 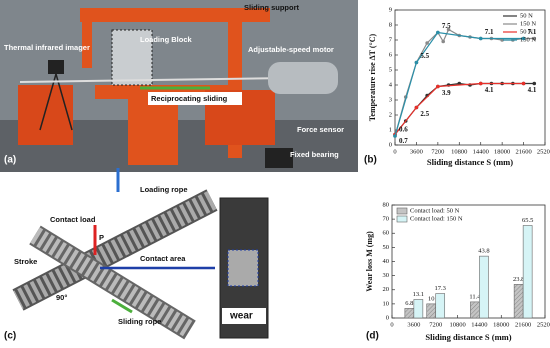 What do you see at coordinates (61, 297) in the screenshot?
I see `label: 90°` at bounding box center [61, 297].